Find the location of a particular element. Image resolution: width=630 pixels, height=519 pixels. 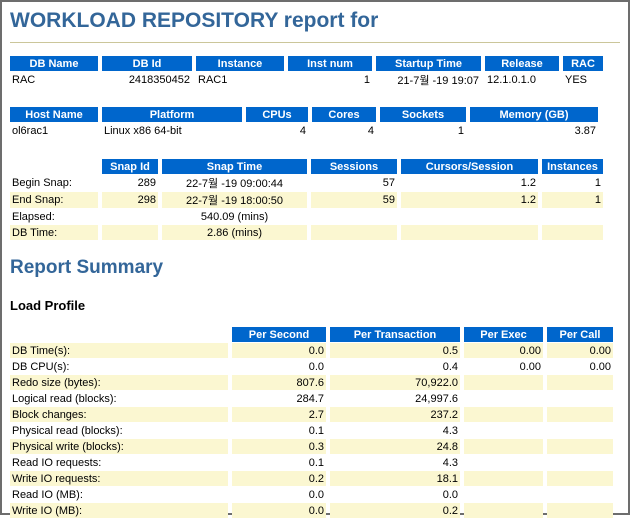

column-header: Per Second is located at coordinates (279, 334).